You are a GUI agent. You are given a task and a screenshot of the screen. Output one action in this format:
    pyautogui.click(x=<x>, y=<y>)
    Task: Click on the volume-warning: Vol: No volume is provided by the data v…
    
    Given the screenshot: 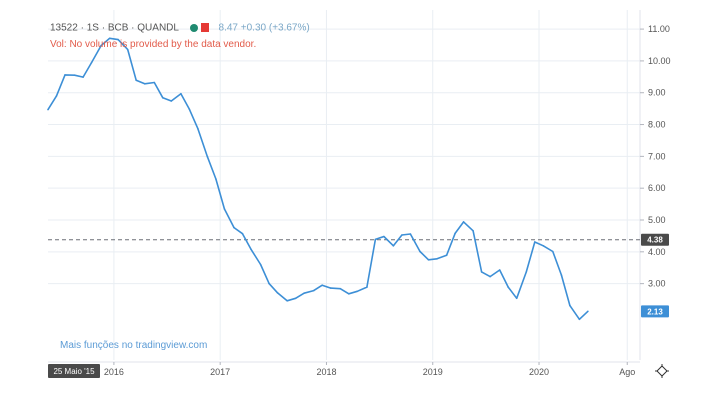 What is the action you would take?
    pyautogui.click(x=153, y=44)
    